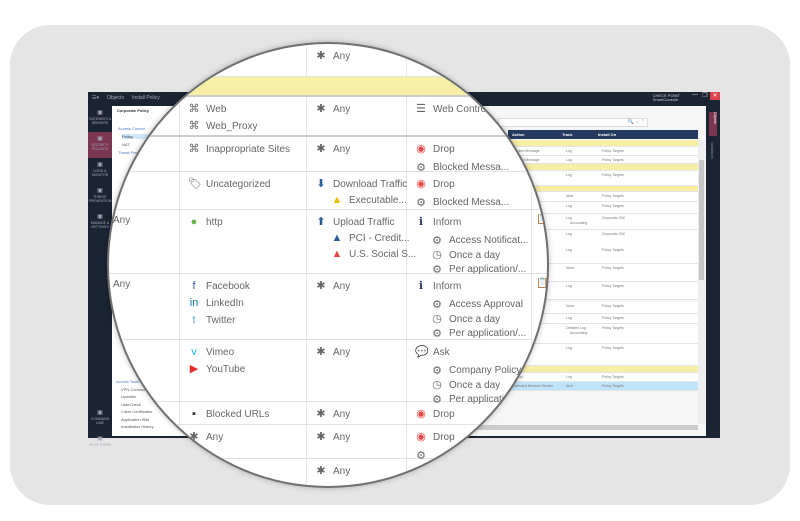 This screenshot has height=521, width=800. Describe the element at coordinates (131, 128) in the screenshot. I see `tree-access-control: Access Control` at that location.